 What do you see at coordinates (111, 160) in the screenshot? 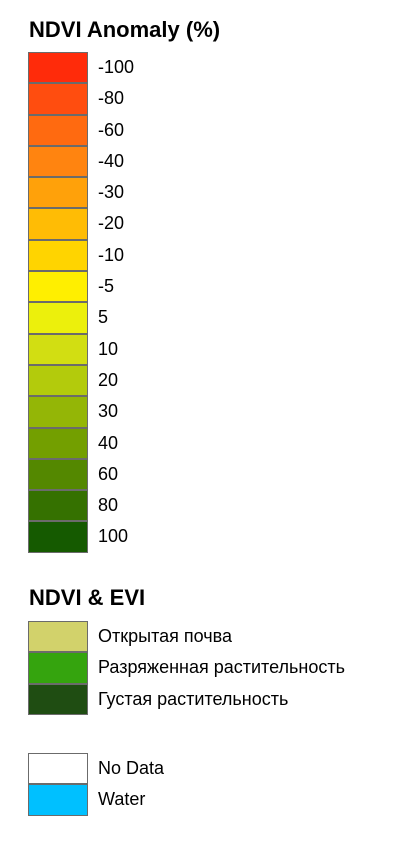
I see `legend-label: -40` at bounding box center [111, 160].